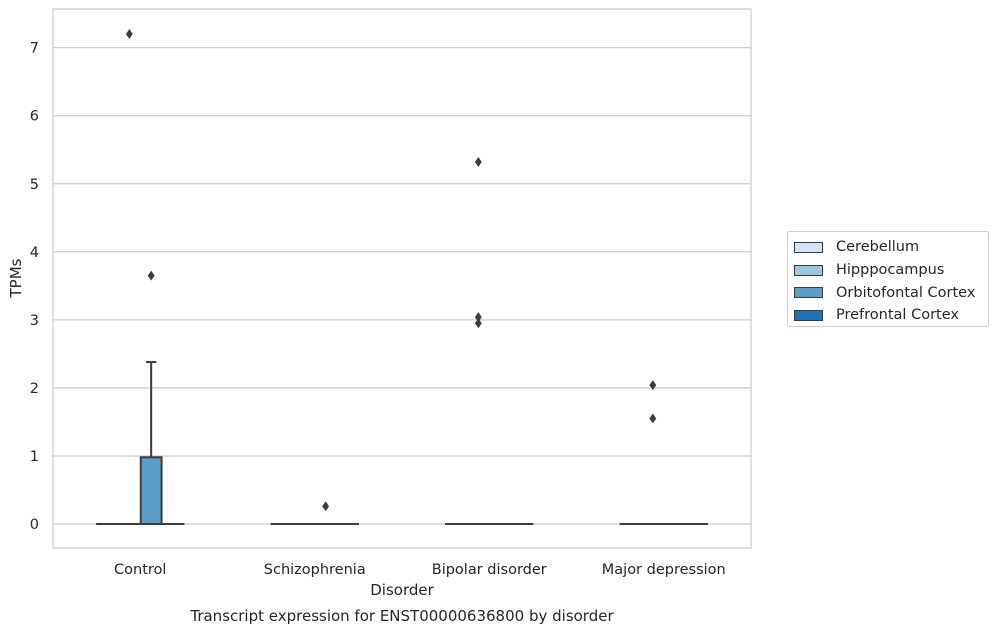  I want to click on legend-item: Hipppocampus, so click(888, 270).